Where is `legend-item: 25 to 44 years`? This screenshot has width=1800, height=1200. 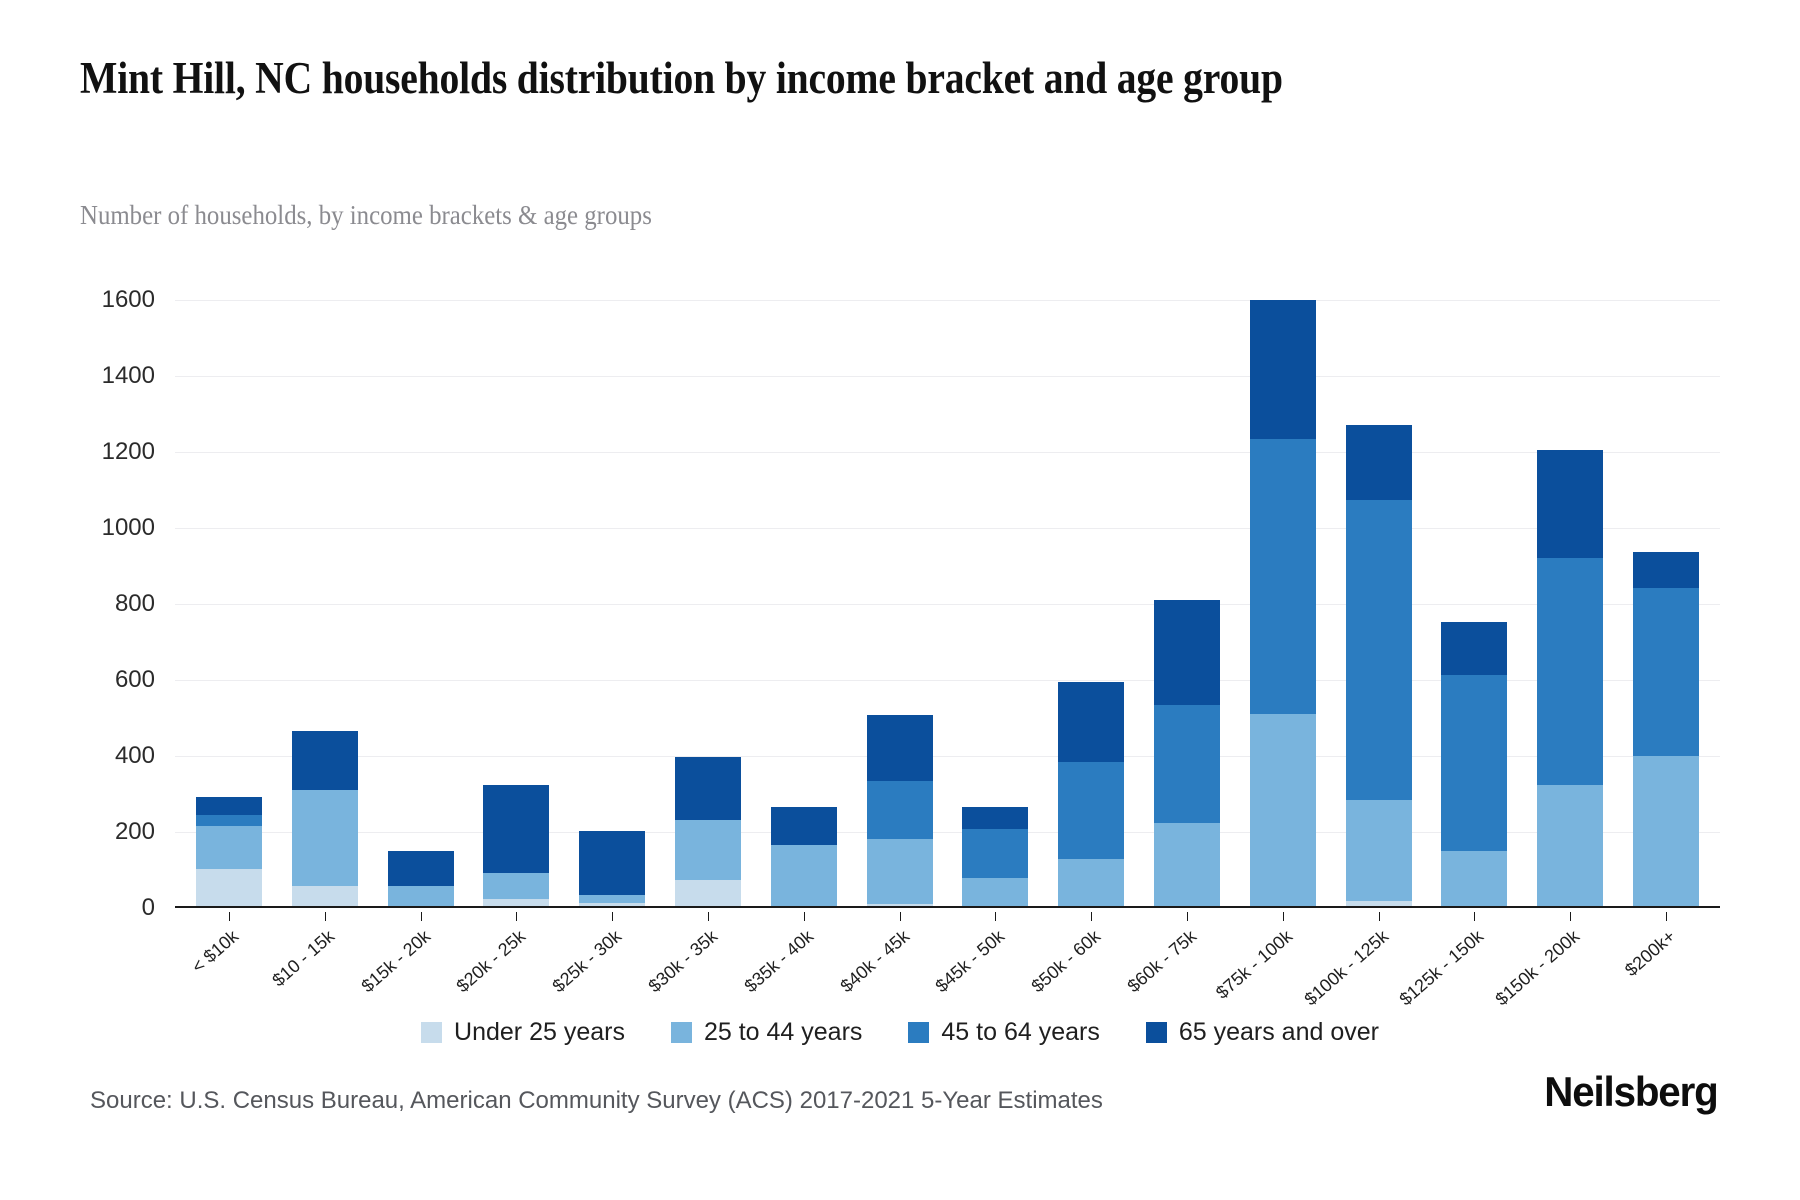 legend-item: 25 to 44 years is located at coordinates (766, 1032).